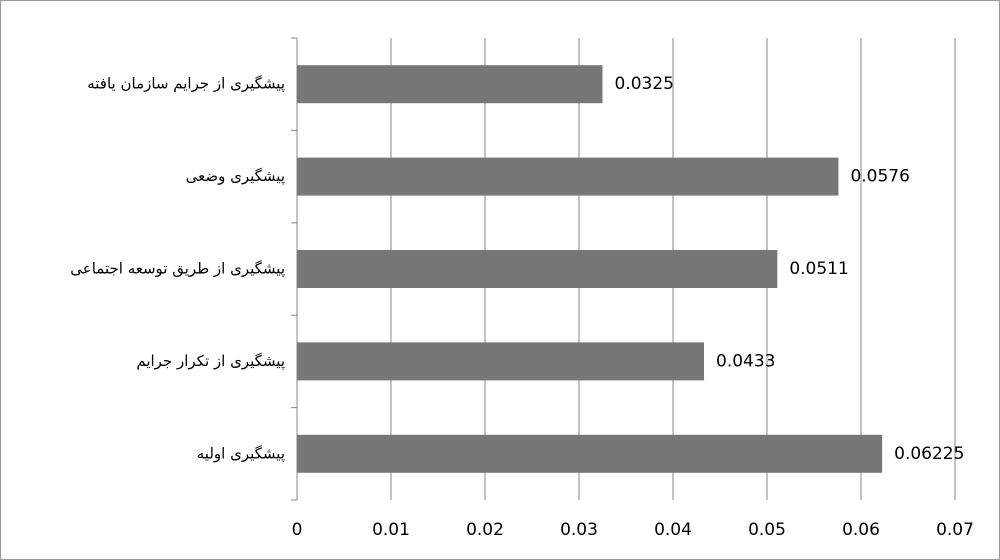 The height and width of the screenshot is (560, 1000). I want to click on data-label: 0.0576, so click(879, 177).